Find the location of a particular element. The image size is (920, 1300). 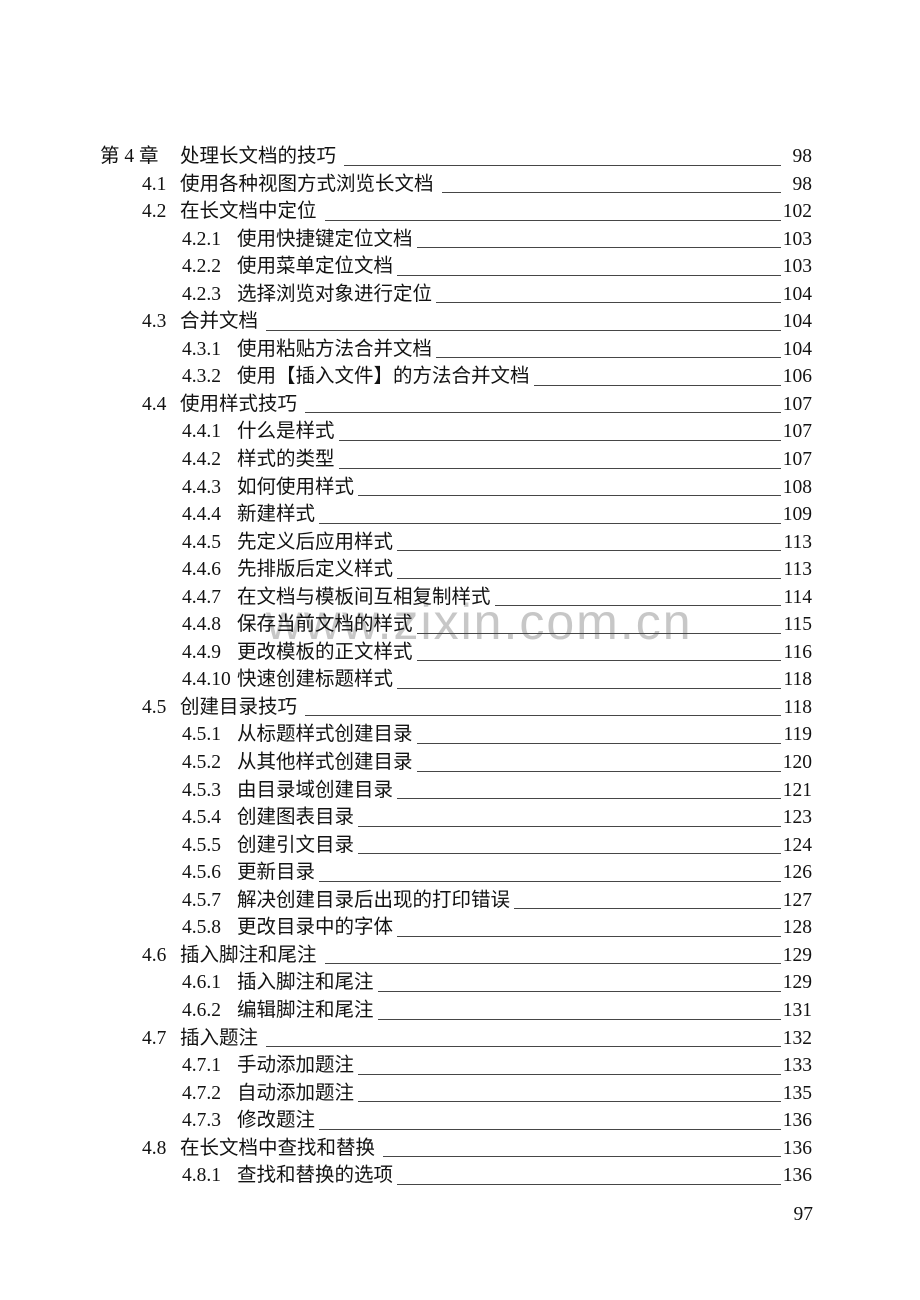

toc-entry-title: 从标题样式创建目录 is located at coordinates (325, 735).